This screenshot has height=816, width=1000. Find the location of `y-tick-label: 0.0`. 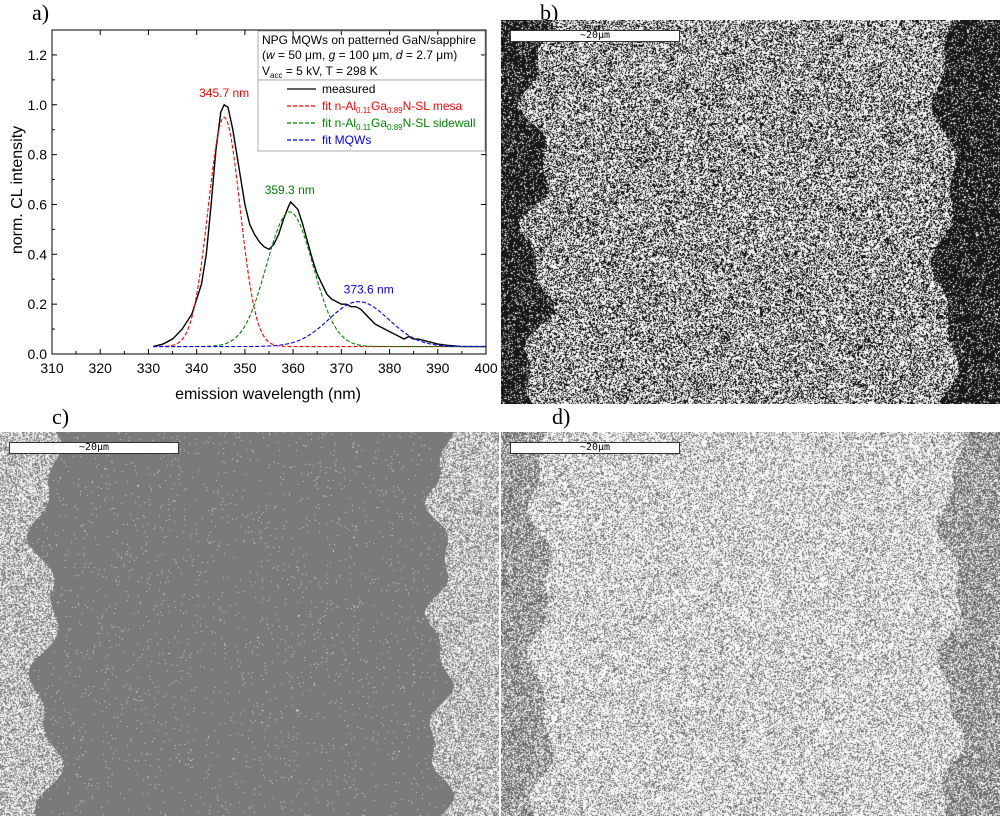

y-tick-label: 0.0 is located at coordinates (38, 354).